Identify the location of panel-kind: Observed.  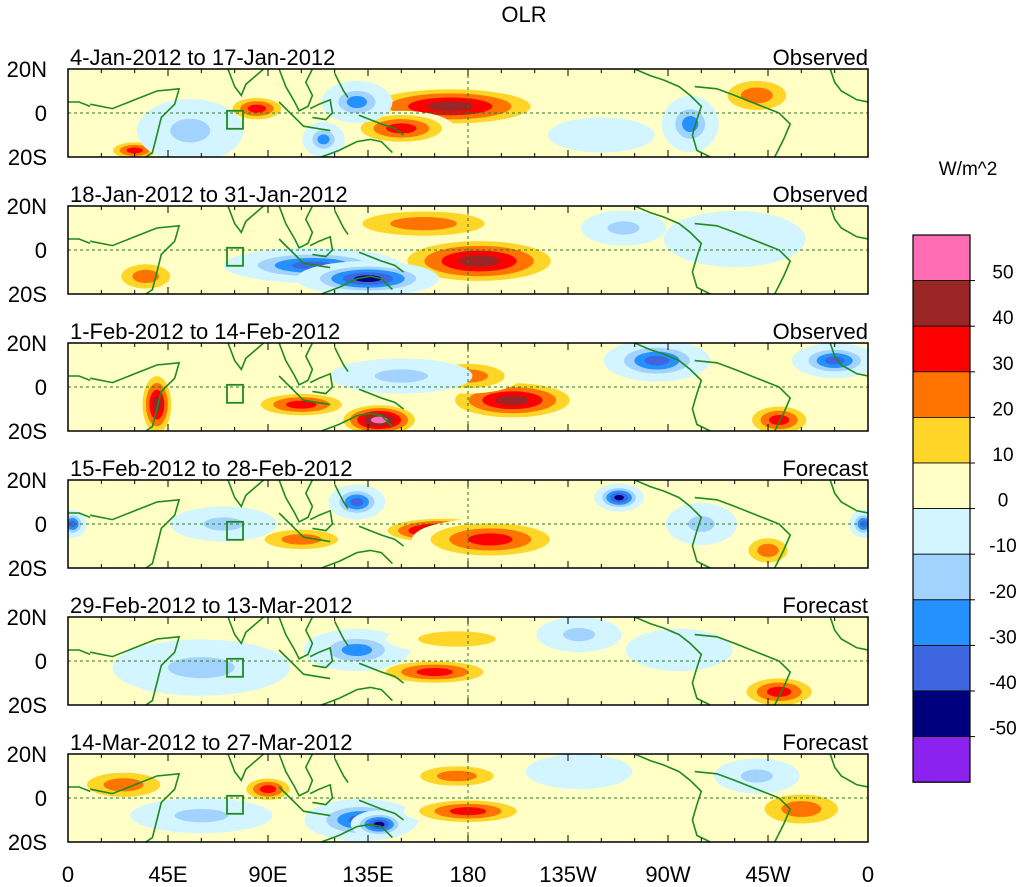
(820, 331).